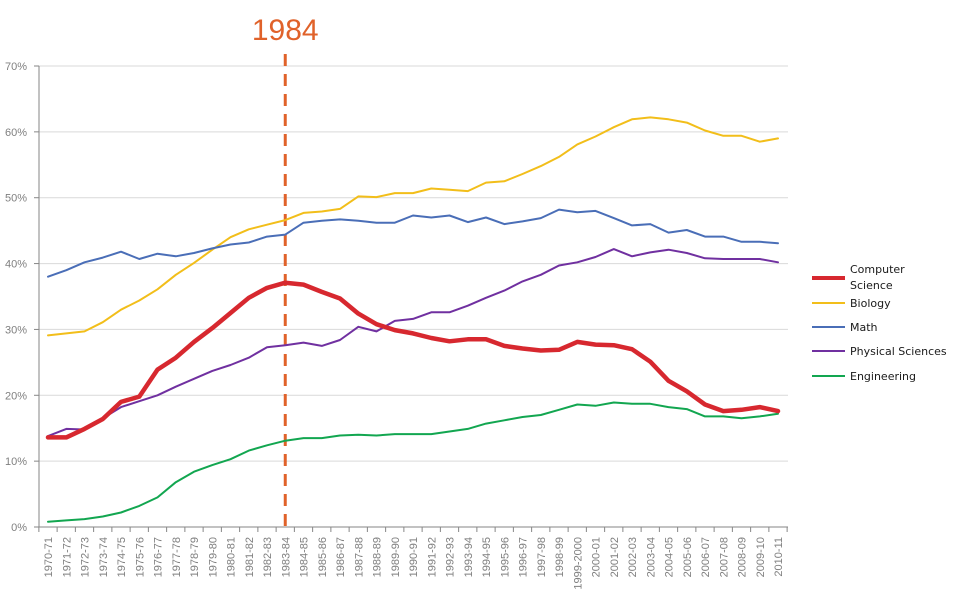 The width and height of the screenshot is (956, 606). I want to click on x-tick-label: 1998-99, so click(560, 557).